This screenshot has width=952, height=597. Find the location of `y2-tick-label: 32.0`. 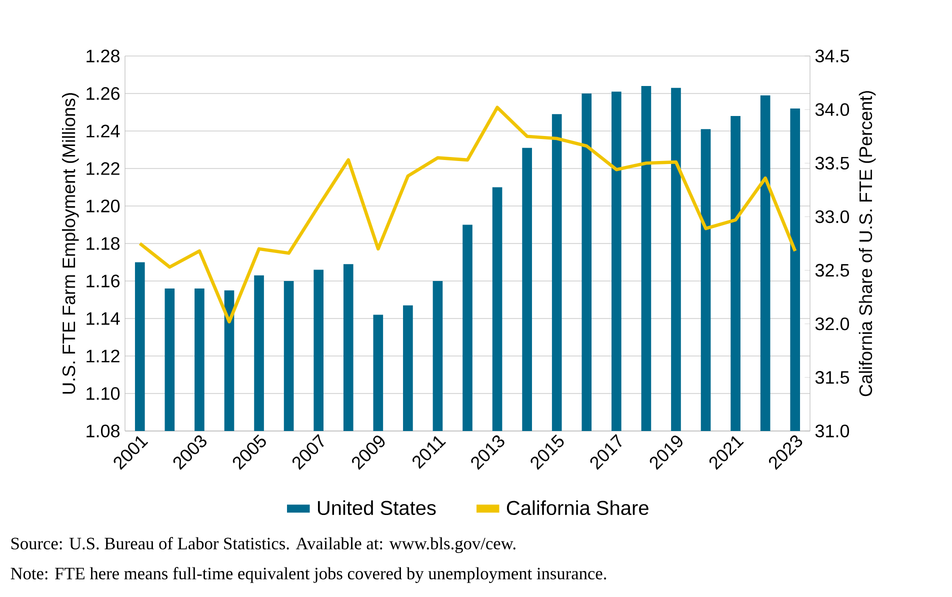

y2-tick-label: 32.0 is located at coordinates (832, 323).